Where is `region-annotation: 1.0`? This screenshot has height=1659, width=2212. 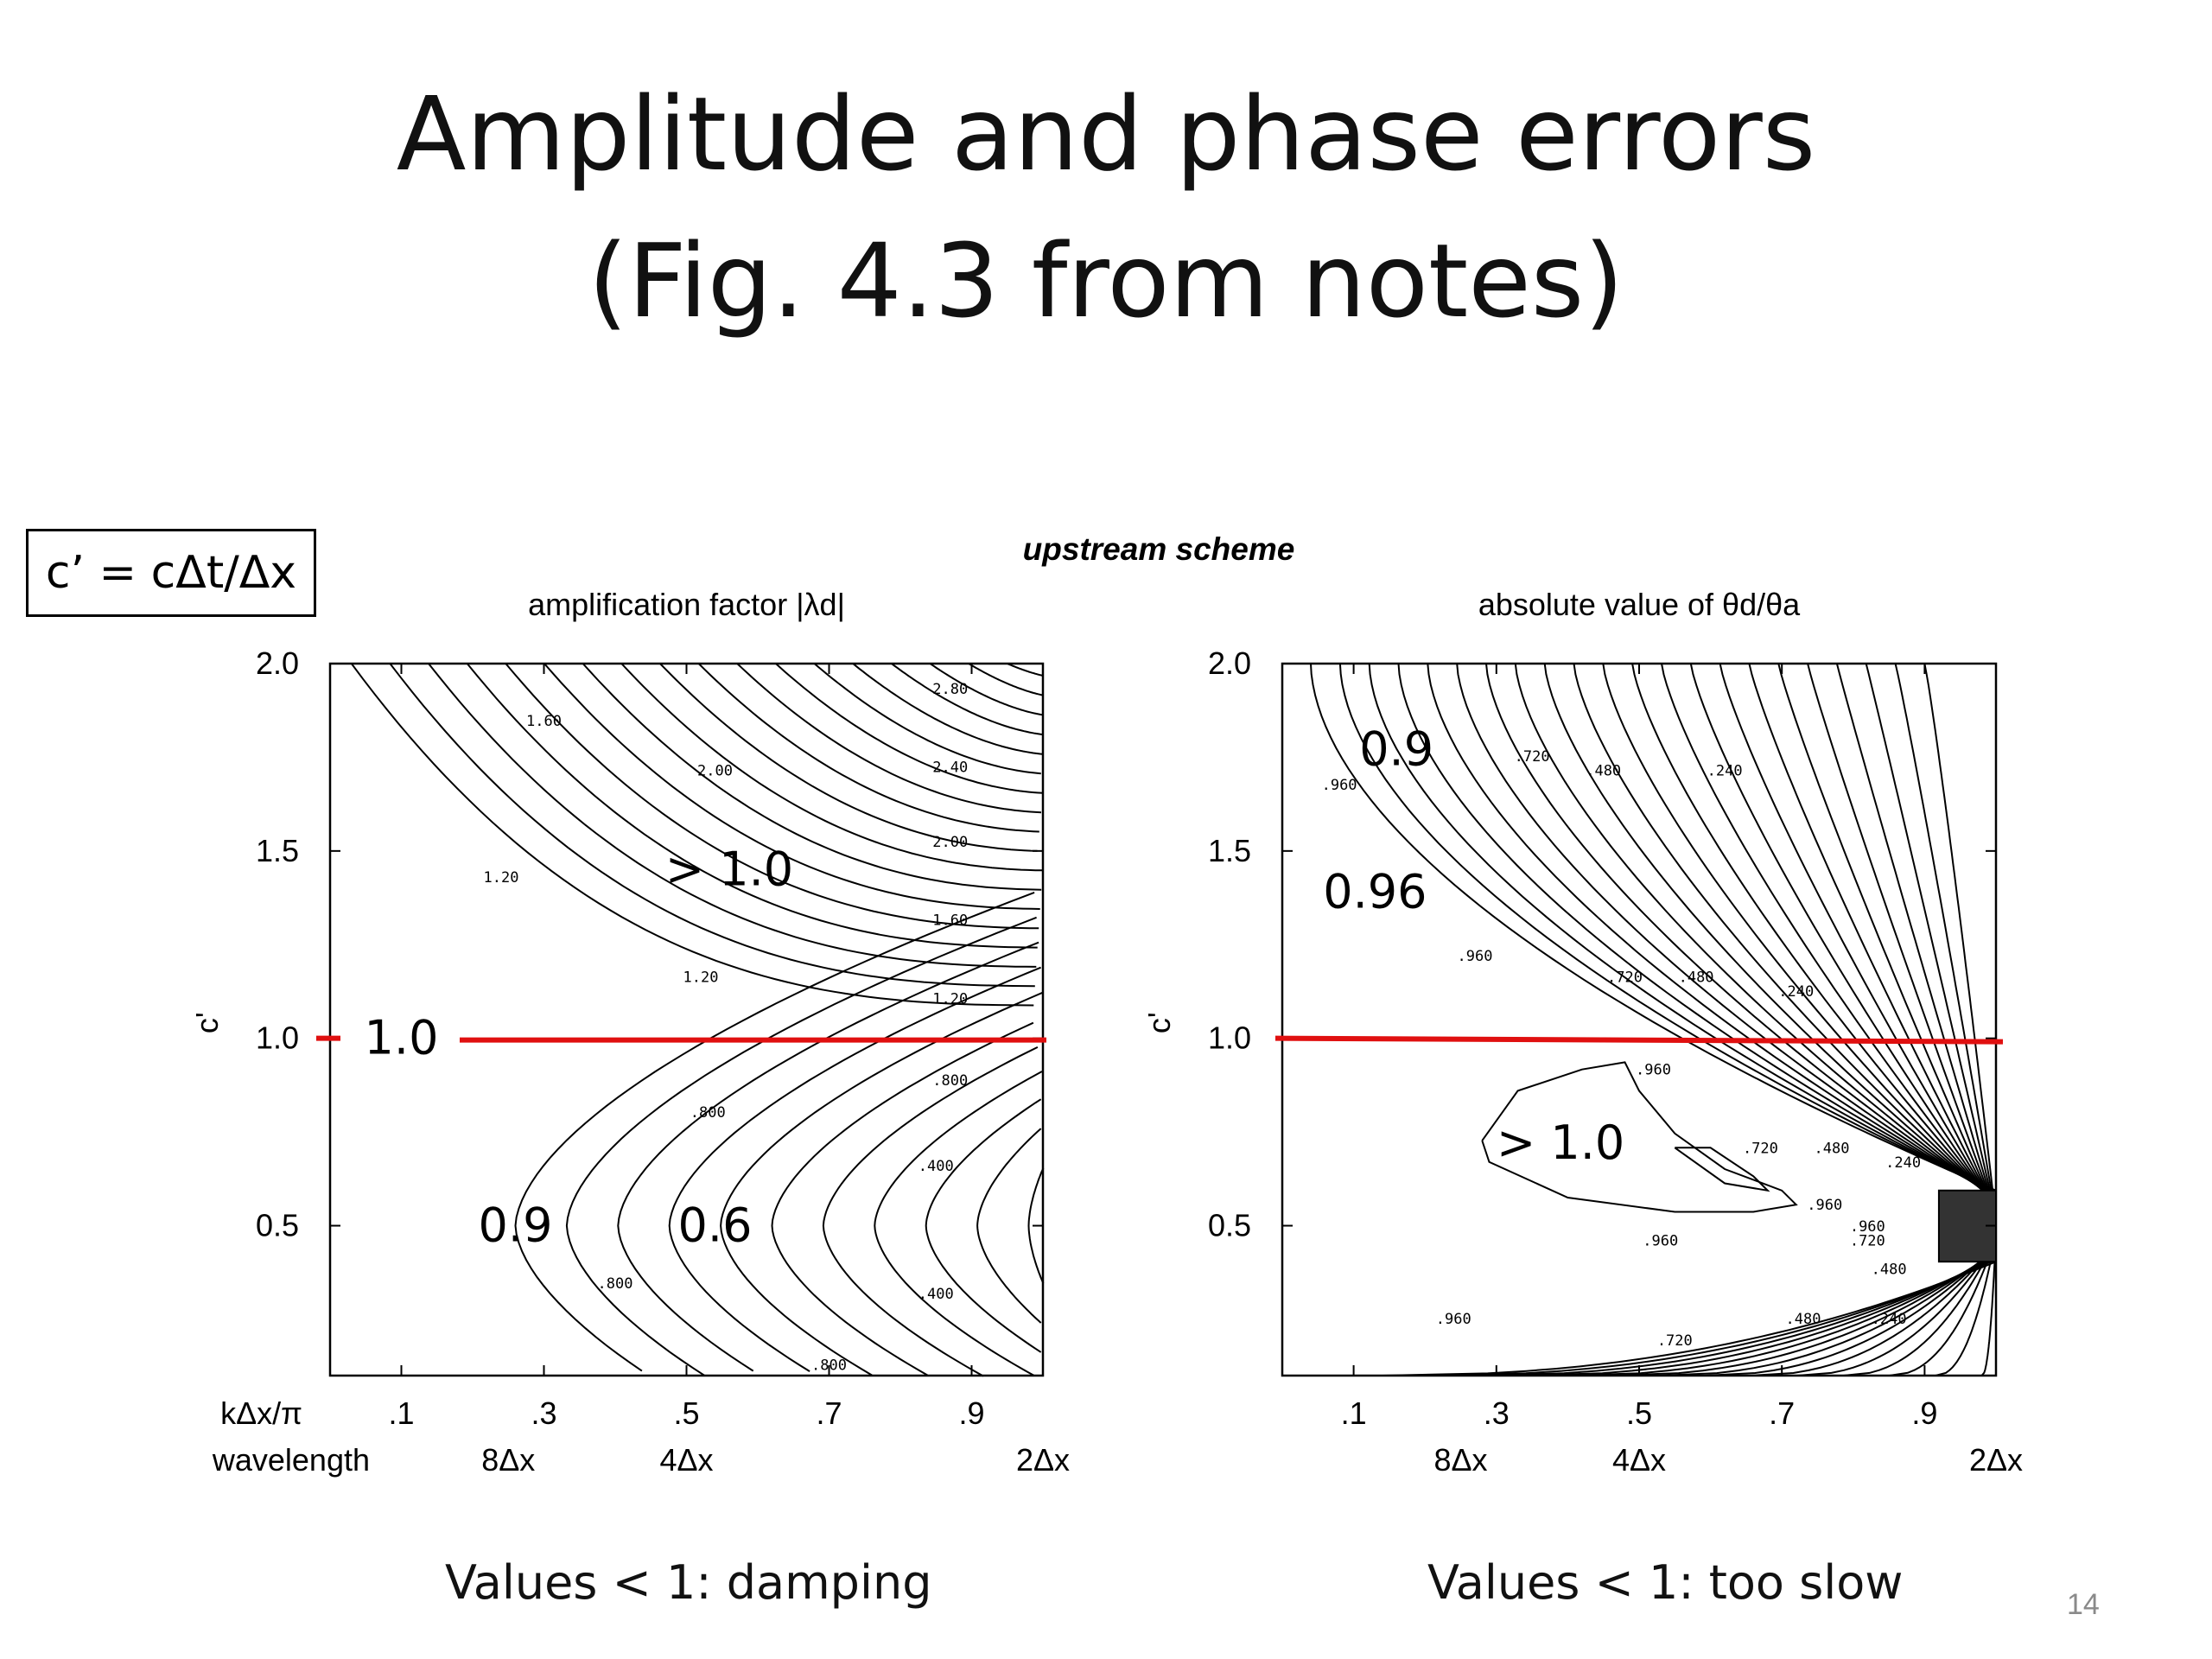 region-annotation: 1.0 is located at coordinates (402, 1038).